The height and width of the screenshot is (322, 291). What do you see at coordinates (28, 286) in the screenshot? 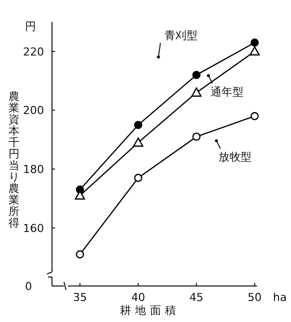
I see `text: 0` at bounding box center [28, 286].